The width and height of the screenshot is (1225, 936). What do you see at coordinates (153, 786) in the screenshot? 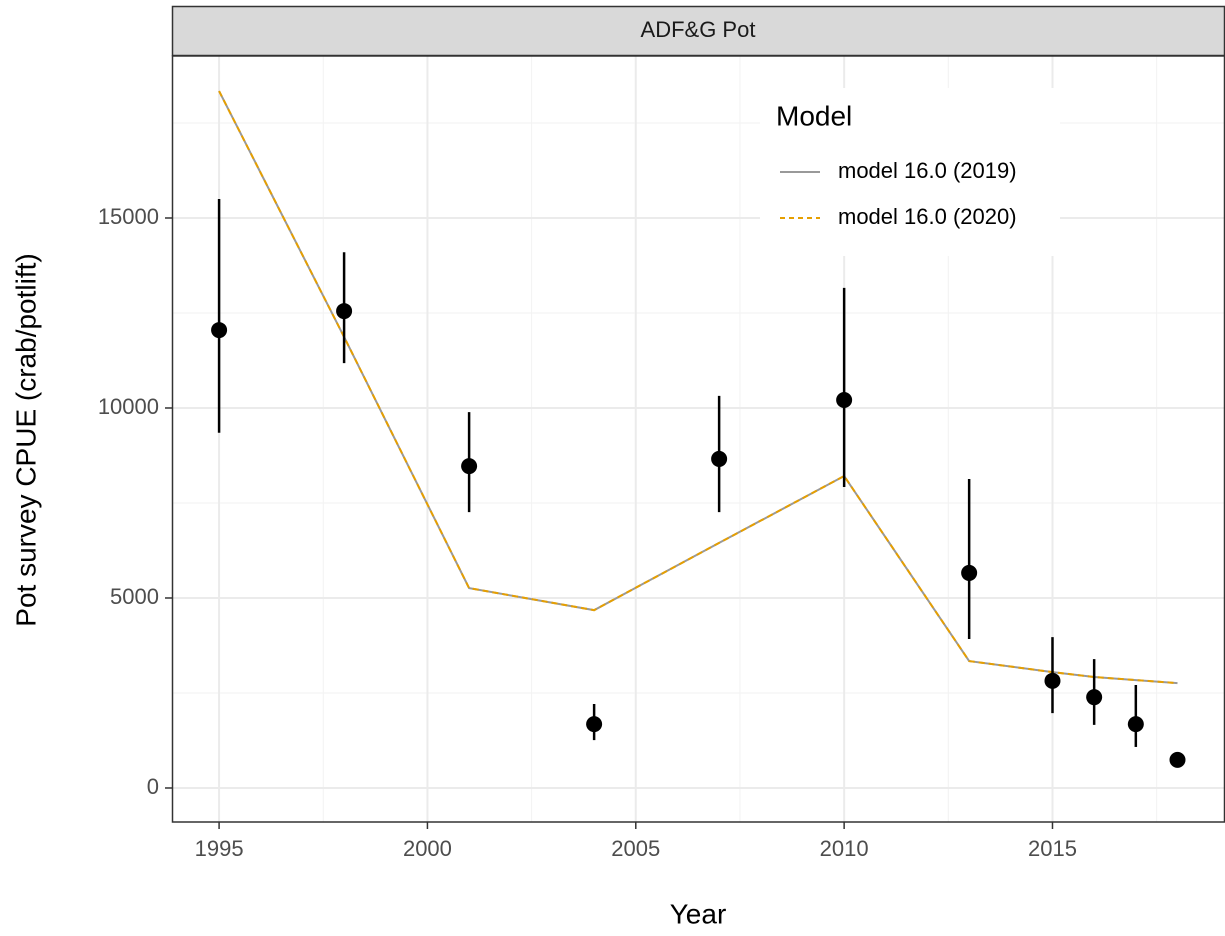
I see `y-tick-label: 0` at bounding box center [153, 786].